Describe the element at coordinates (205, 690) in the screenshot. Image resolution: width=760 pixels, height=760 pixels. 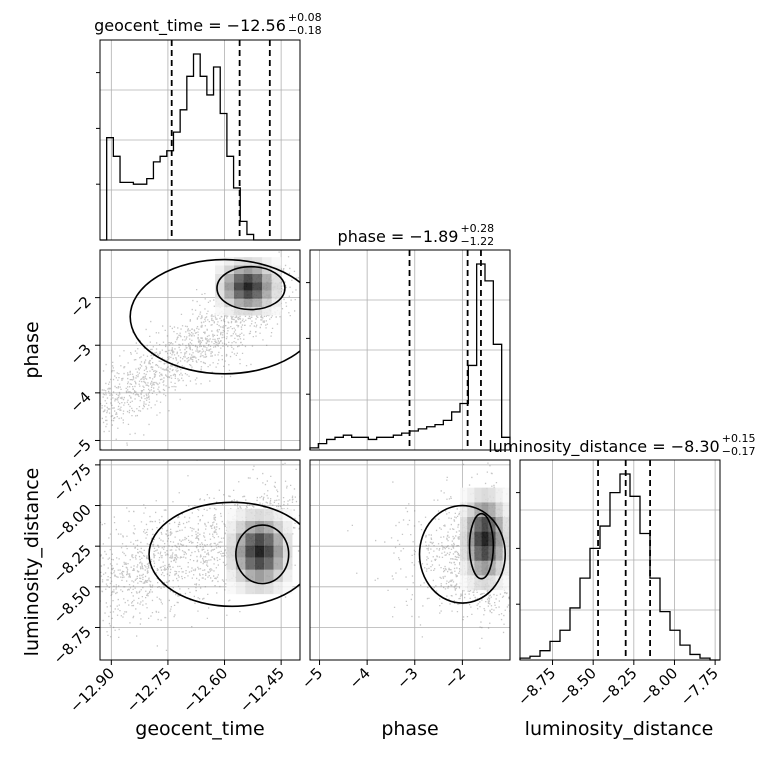
I see `x-tick-label: −12.60` at that location.